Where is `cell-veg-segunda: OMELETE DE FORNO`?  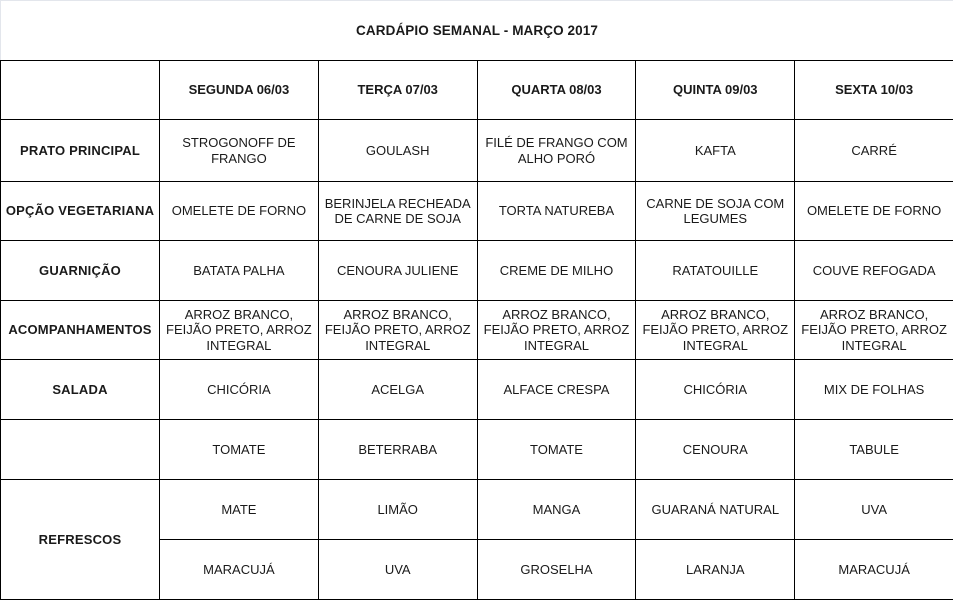
cell-veg-segunda: OMELETE DE FORNO is located at coordinates (239, 211).